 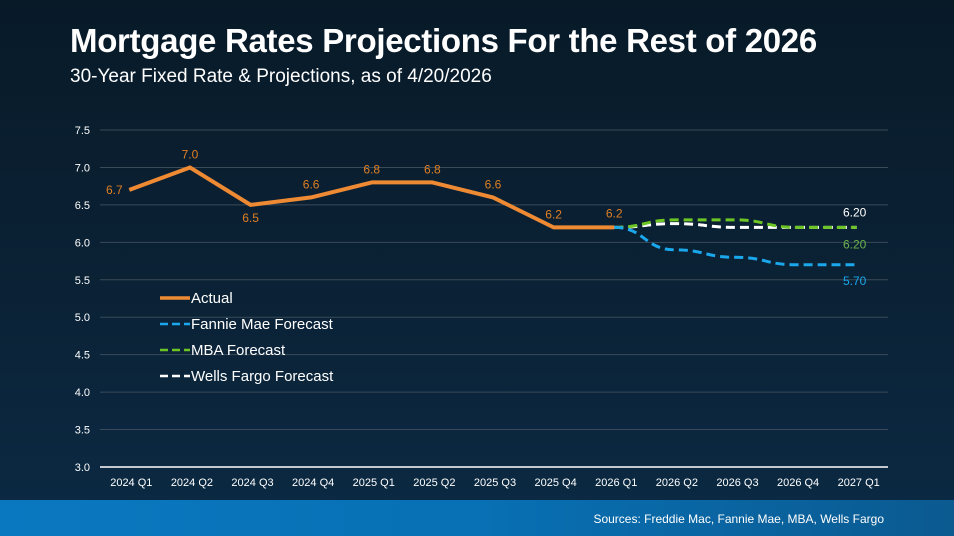 I want to click on legend-item: MBA Forecast, so click(x=223, y=350).